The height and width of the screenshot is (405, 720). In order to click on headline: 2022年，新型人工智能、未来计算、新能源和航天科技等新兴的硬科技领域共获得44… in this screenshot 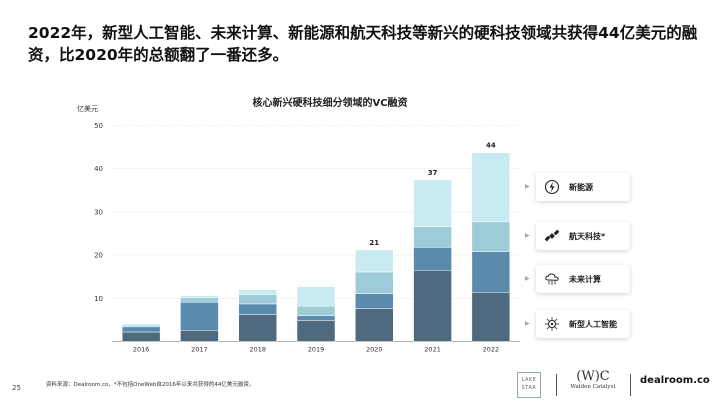, I will do `click(363, 44)`.